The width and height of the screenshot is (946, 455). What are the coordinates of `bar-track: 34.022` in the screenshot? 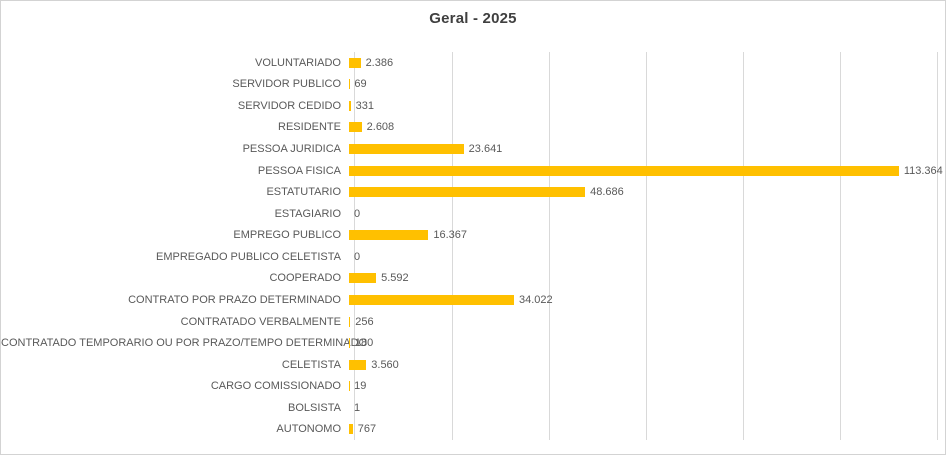 It's located at (646, 300).